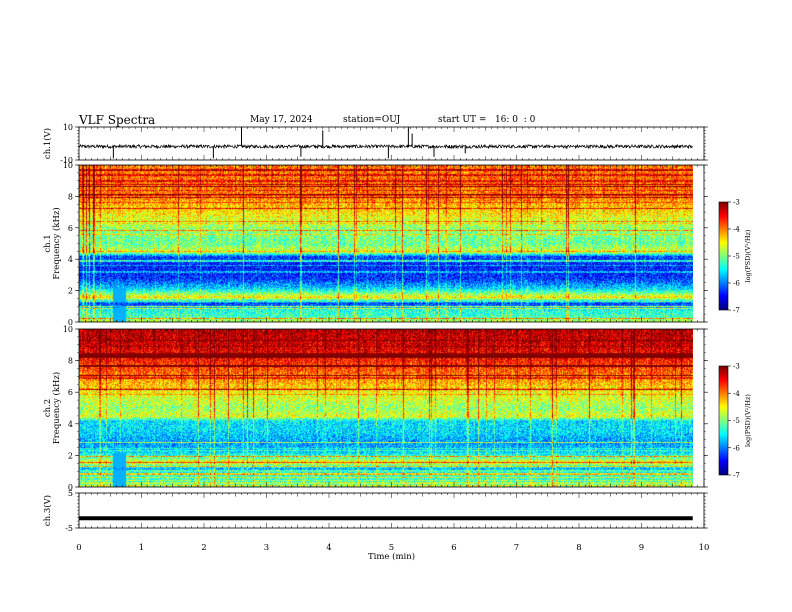  Describe the element at coordinates (641, 548) in the screenshot. I see `x-tick-label: 9` at that location.